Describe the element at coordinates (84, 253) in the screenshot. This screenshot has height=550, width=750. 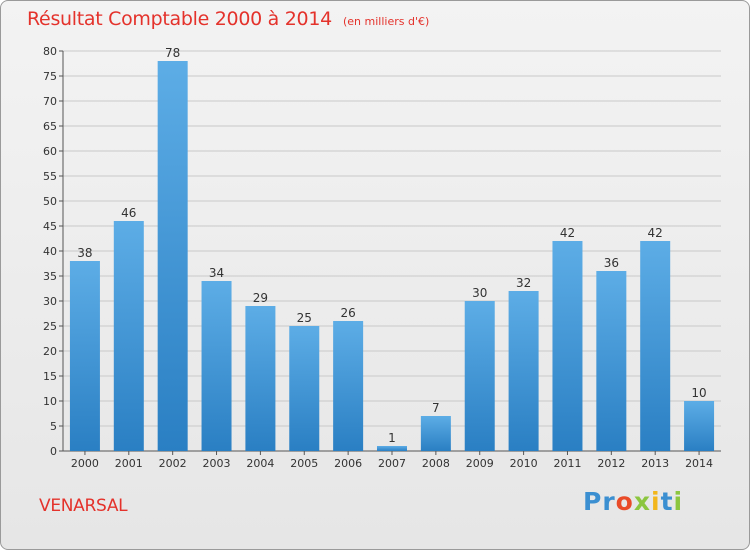
I see `bar-value-label: 38` at that location.